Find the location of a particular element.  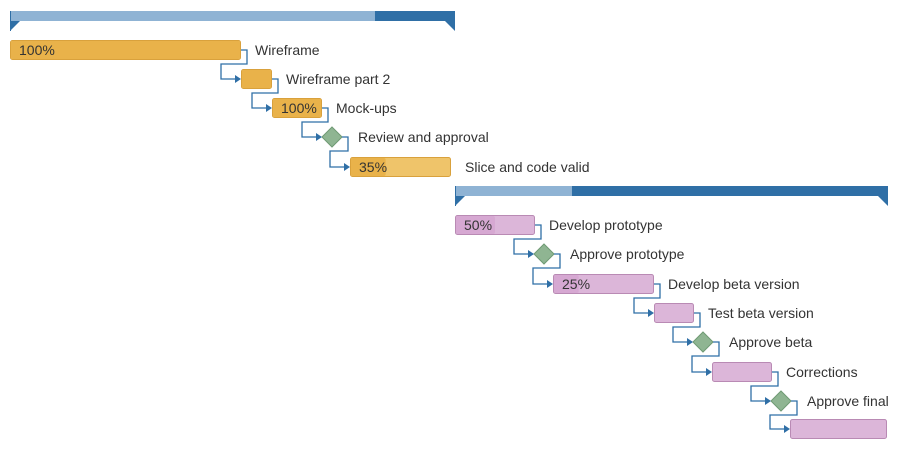

task-progress-label: 50% is located at coordinates (478, 225).